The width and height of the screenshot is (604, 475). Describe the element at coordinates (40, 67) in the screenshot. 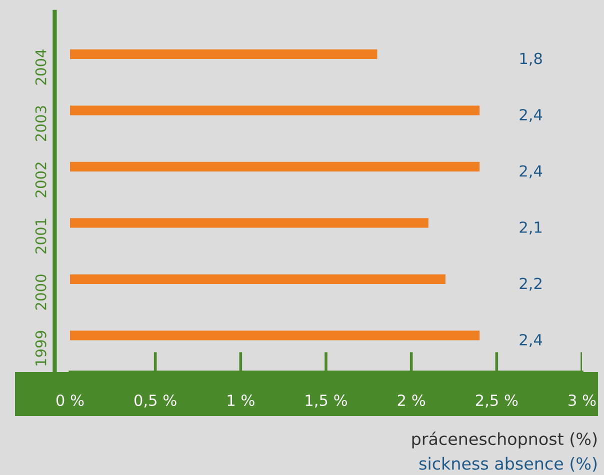

I see `y-tick-label: 2004` at that location.